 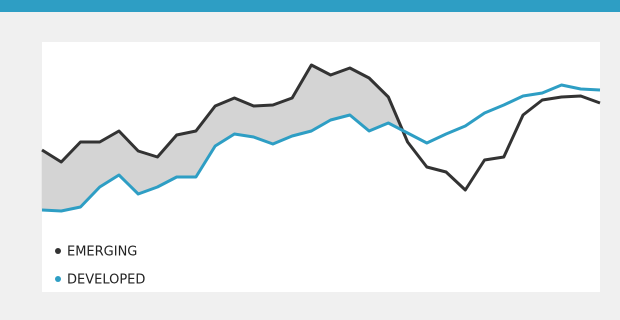 I want to click on top-bar, so click(x=310, y=6).